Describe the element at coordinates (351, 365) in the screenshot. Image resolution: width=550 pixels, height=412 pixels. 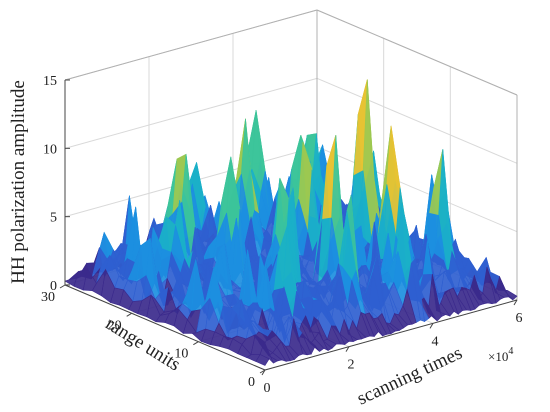
I see `x-tick-label: 2` at that location.